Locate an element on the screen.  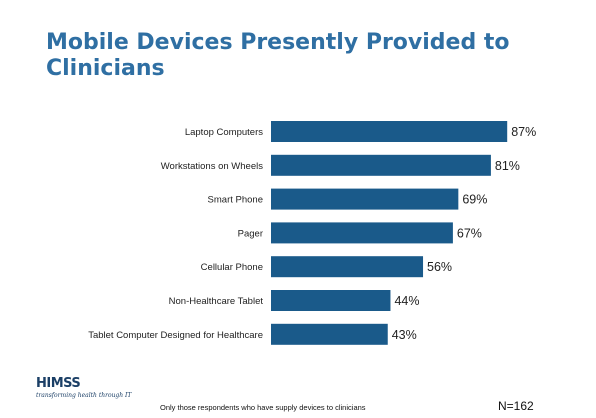
category-label-3: Pager is located at coordinates (250, 233).